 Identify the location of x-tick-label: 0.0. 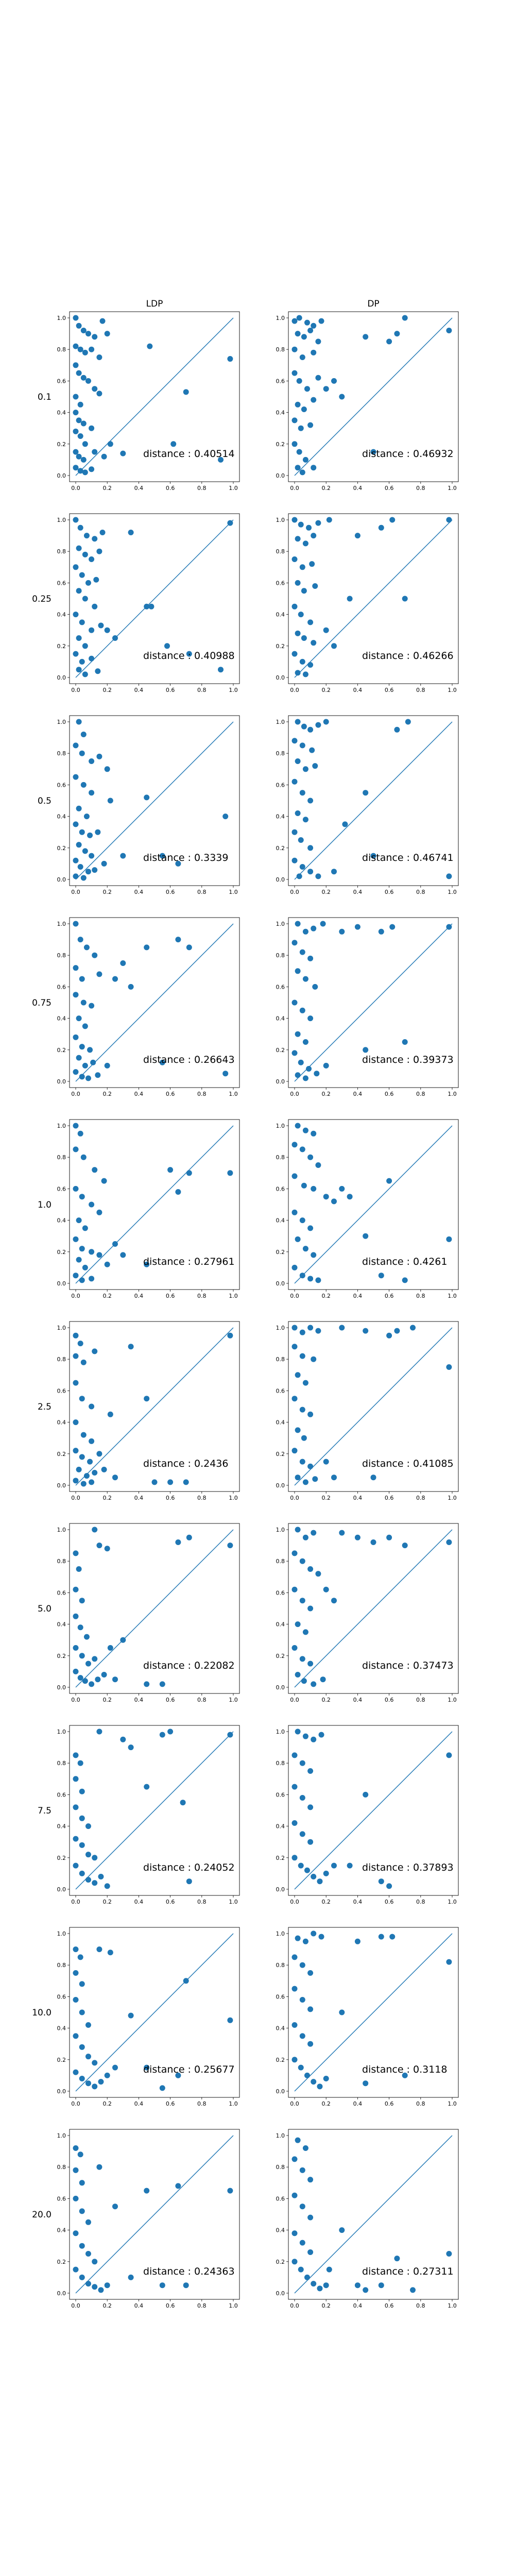
(295, 1094).